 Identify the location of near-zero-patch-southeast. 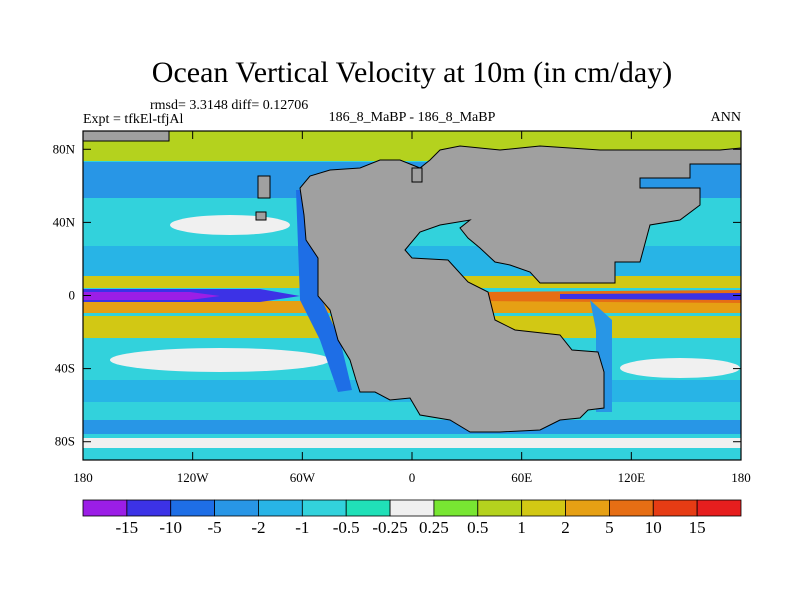
(680, 368).